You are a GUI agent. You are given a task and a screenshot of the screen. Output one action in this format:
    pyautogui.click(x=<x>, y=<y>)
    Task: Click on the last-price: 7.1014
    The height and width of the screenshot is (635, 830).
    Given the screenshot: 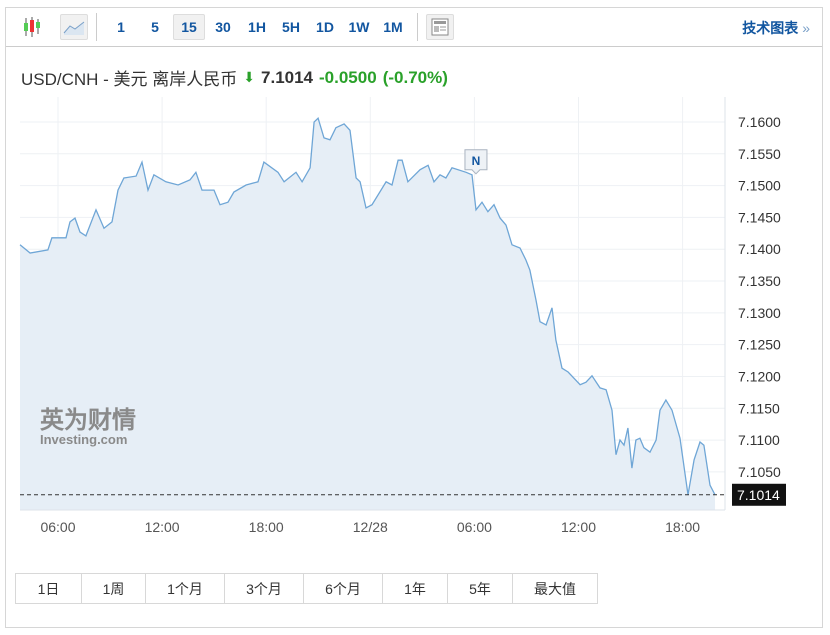 What is the action you would take?
    pyautogui.click(x=287, y=77)
    